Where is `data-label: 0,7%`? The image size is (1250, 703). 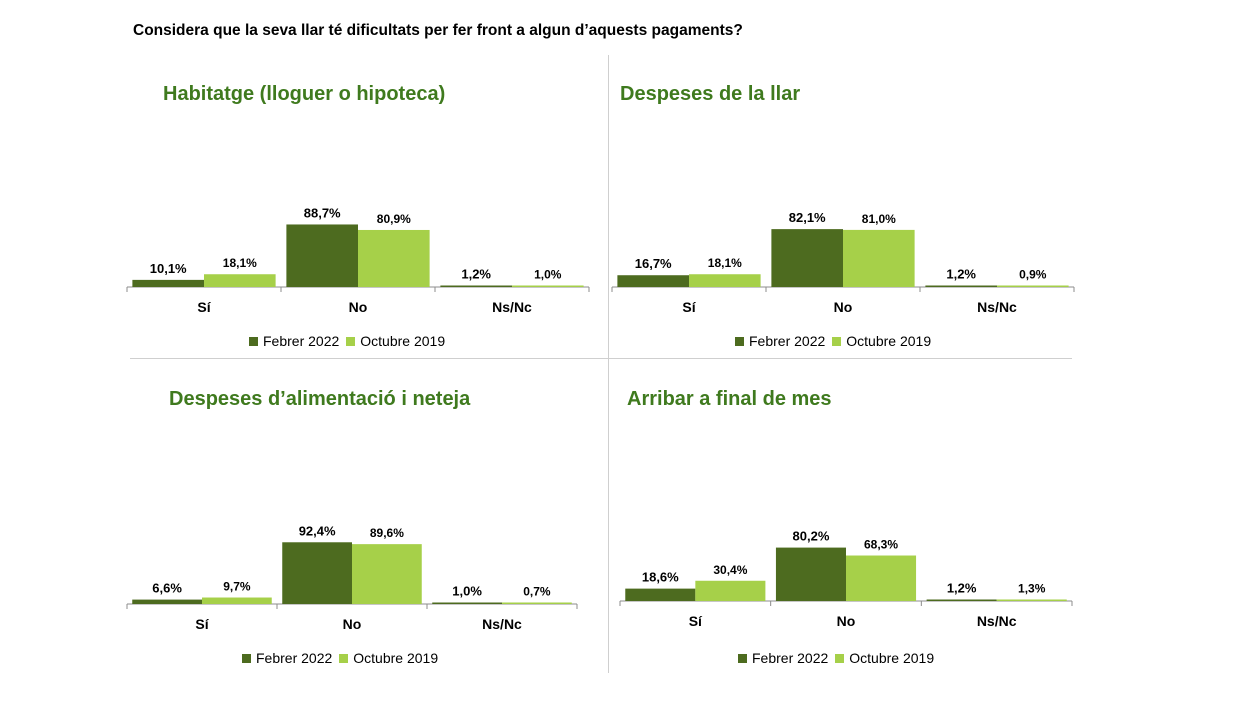
data-label: 0,7% is located at coordinates (537, 592).